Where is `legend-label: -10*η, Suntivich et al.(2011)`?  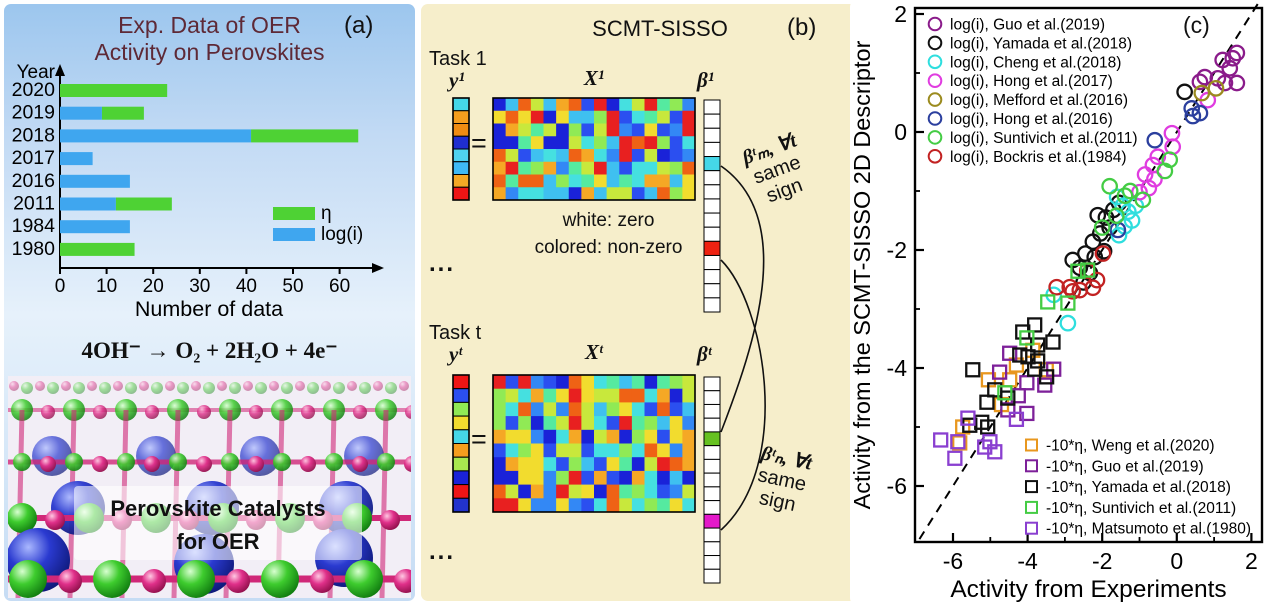 legend-label: -10*η, Suntivich et al.(2011) is located at coordinates (1141, 508).